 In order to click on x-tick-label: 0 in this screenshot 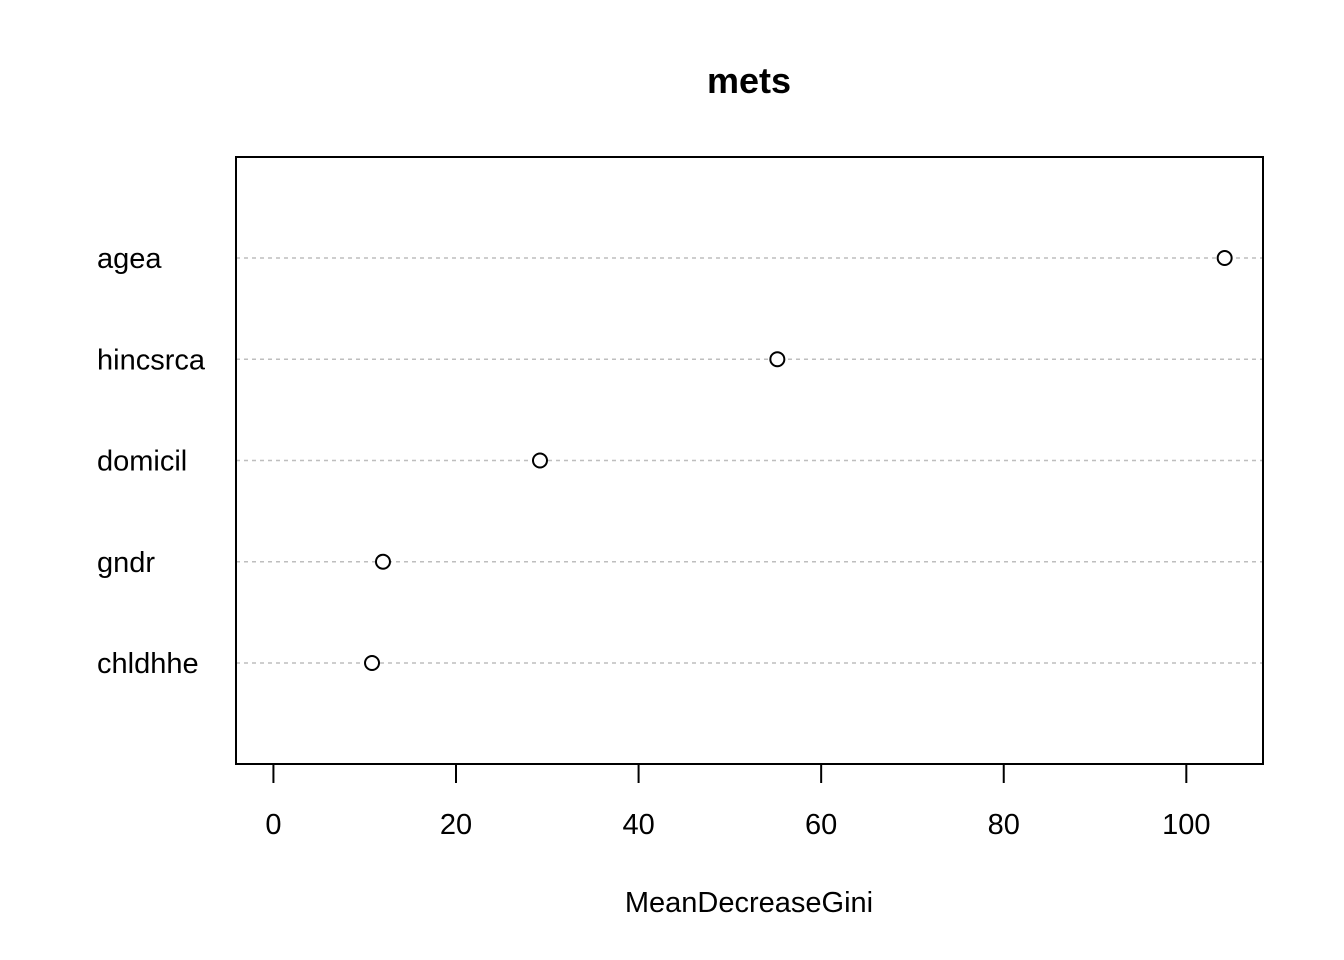, I will do `click(273, 825)`.